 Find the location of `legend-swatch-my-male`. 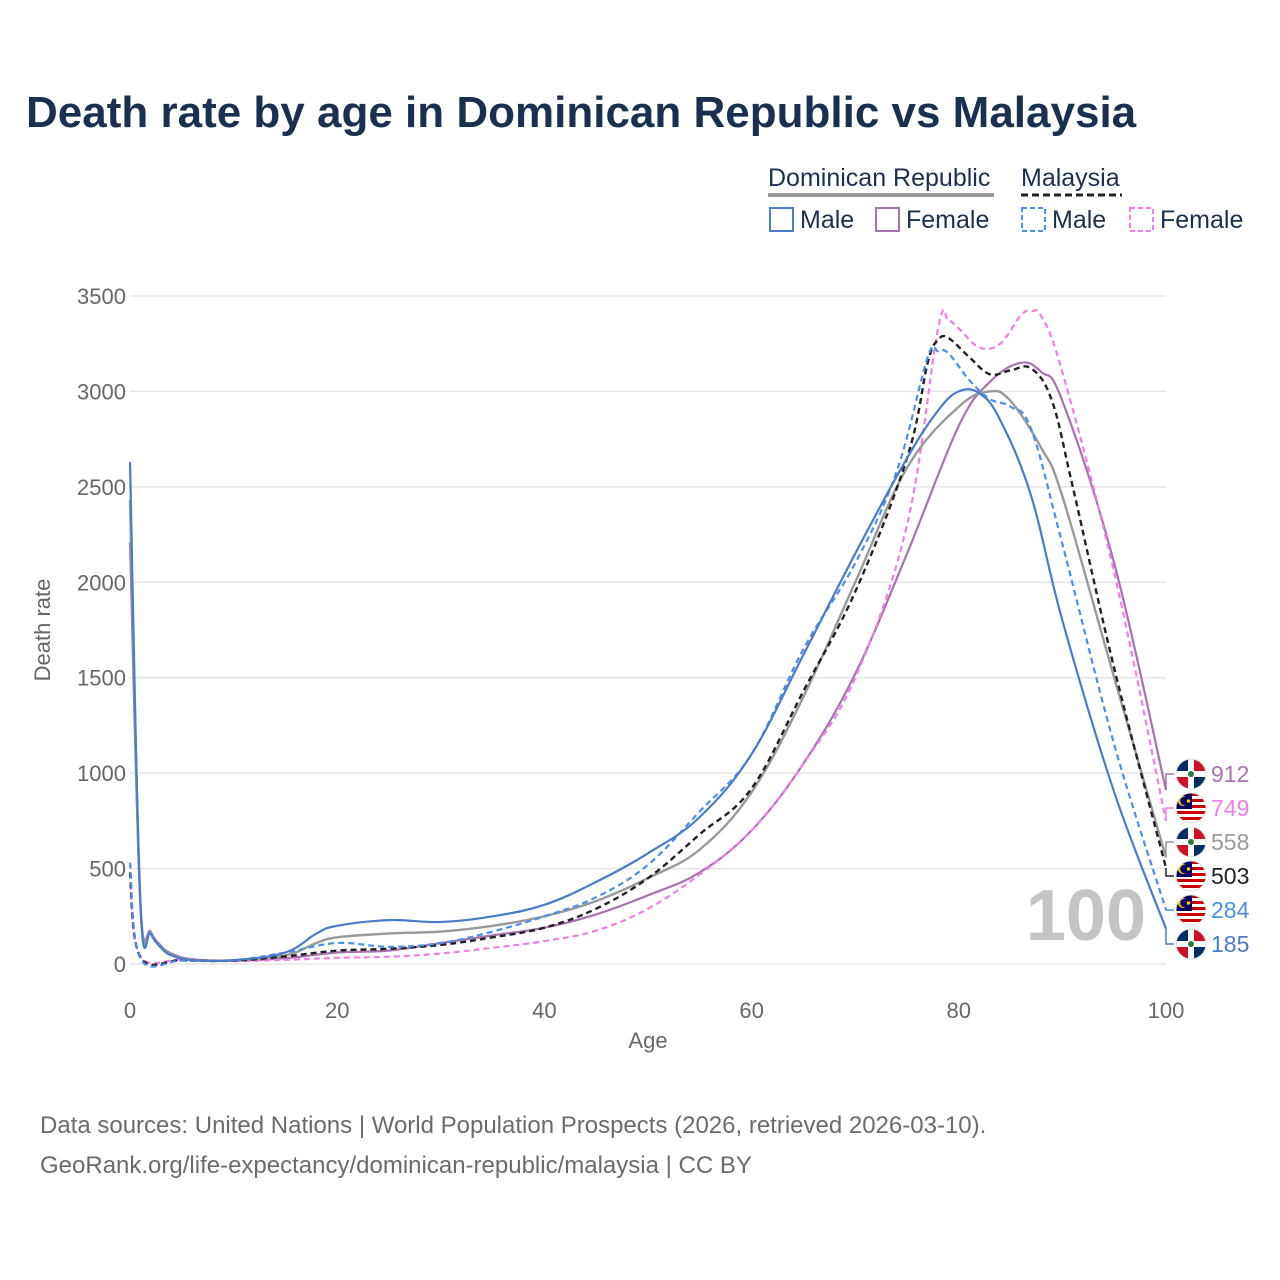

legend-swatch-my-male is located at coordinates (1033, 219).